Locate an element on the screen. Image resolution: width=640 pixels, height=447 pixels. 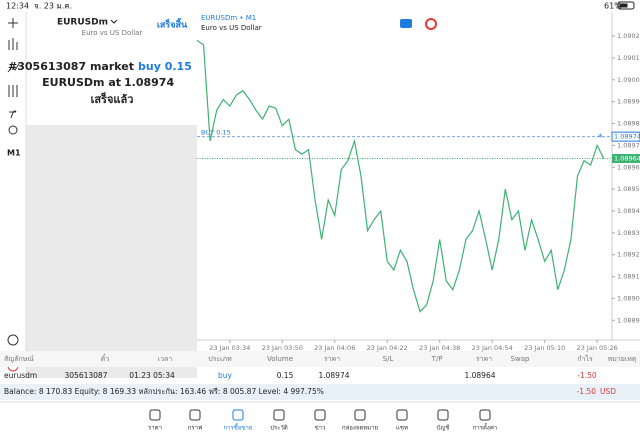
chart-icon is located at coordinates (13, 68).